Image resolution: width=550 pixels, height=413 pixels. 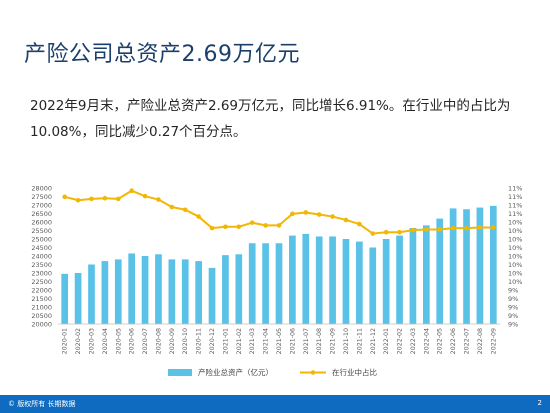 I want to click on y-left-tick-label: 24000, so click(x=41, y=257).